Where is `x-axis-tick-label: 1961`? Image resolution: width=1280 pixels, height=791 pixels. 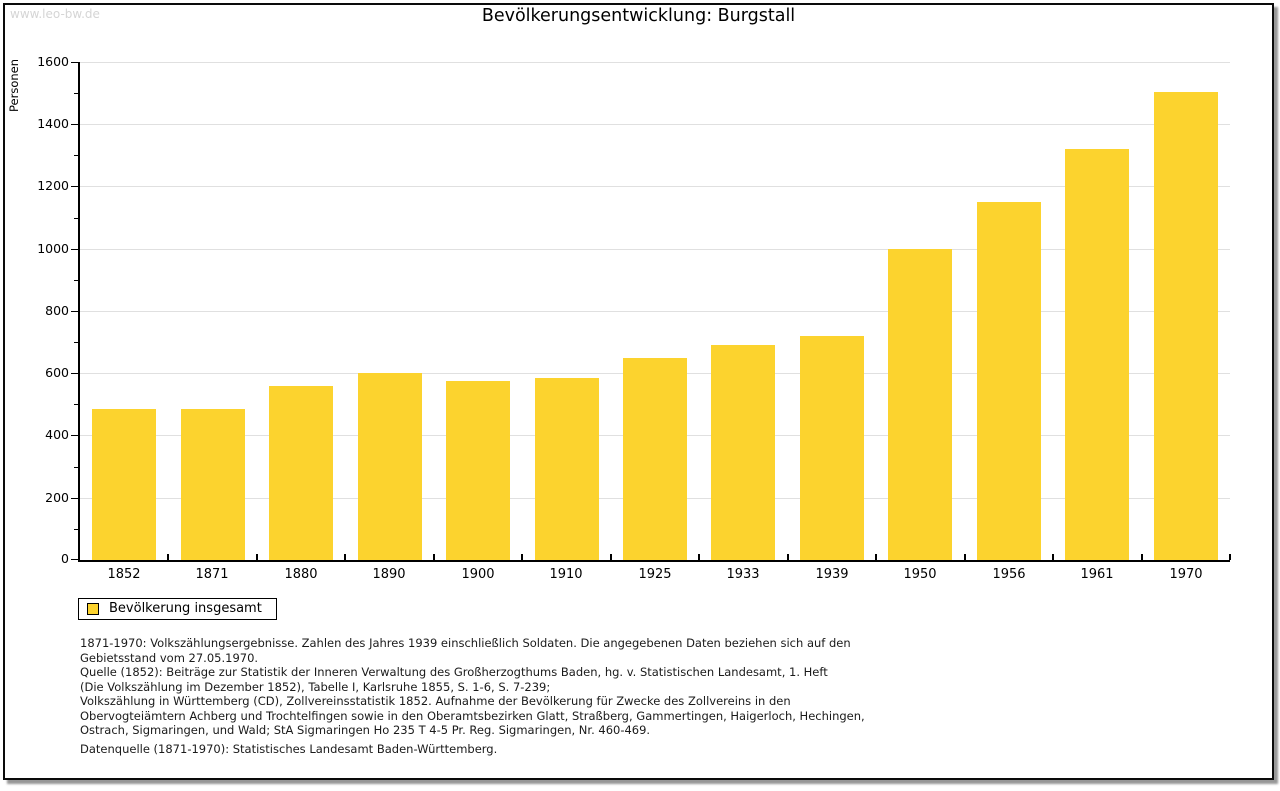 x-axis-tick-label: 1961 is located at coordinates (1097, 574).